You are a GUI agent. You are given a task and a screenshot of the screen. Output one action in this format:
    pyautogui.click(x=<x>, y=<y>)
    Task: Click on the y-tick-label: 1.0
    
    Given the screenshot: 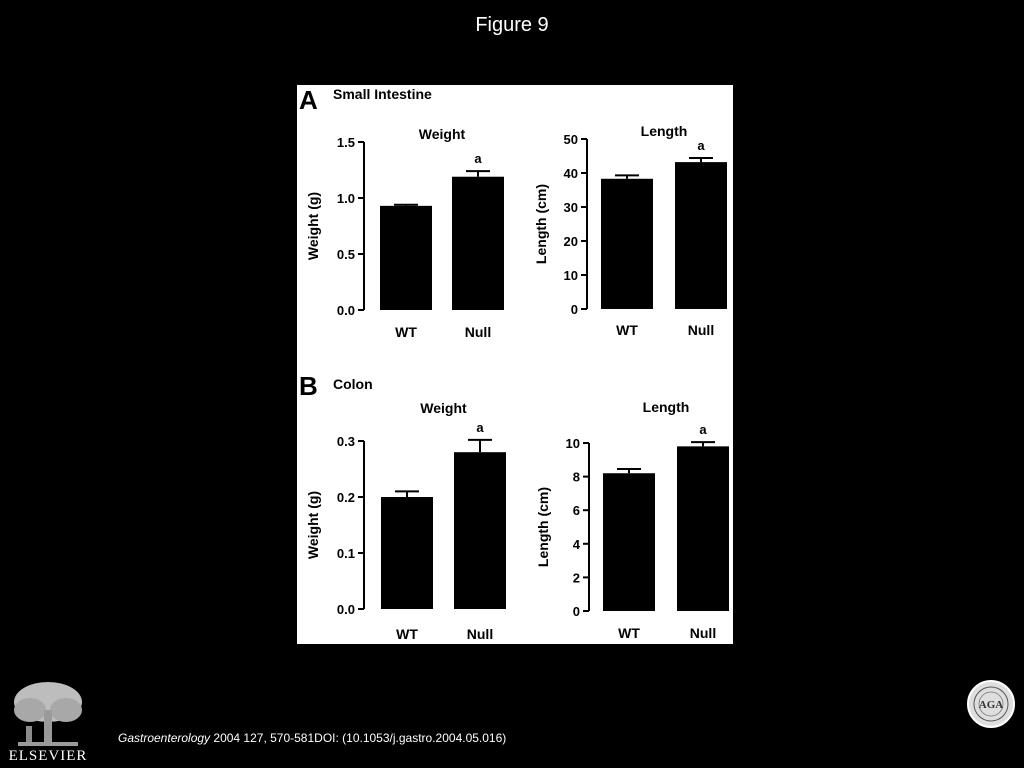 What is the action you would take?
    pyautogui.click(x=346, y=198)
    